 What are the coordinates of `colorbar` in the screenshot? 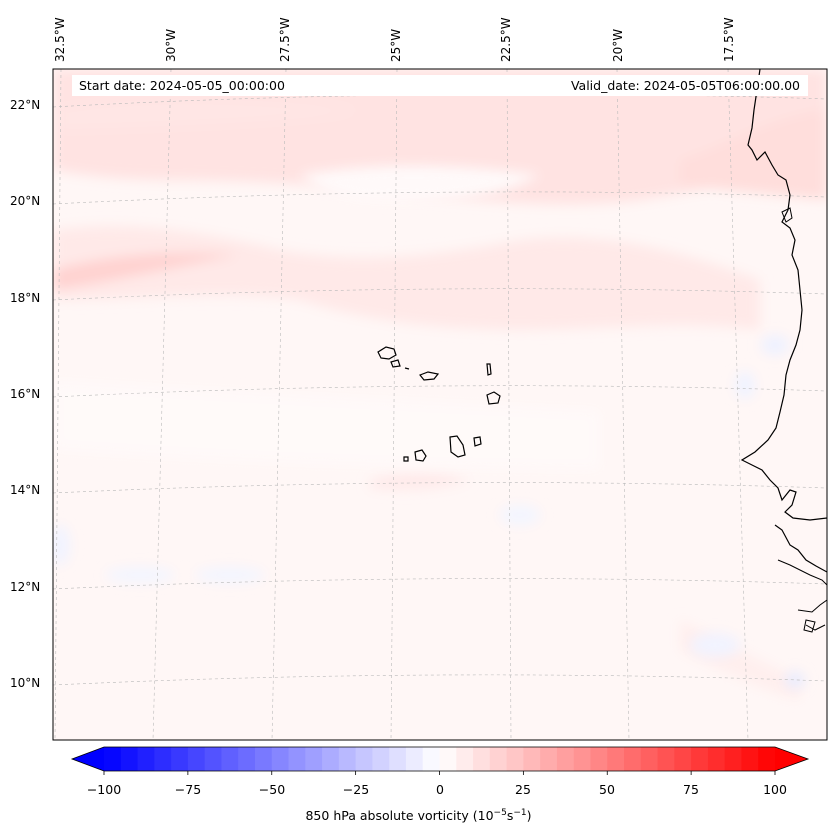 It's located at (440, 760).